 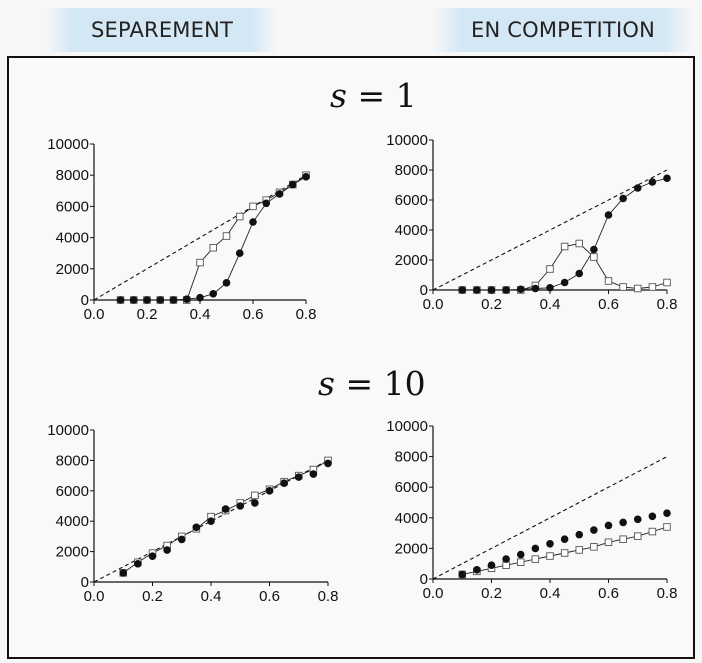 What do you see at coordinates (411, 200) in the screenshot?
I see `y-tick-label: 6000` at bounding box center [411, 200].